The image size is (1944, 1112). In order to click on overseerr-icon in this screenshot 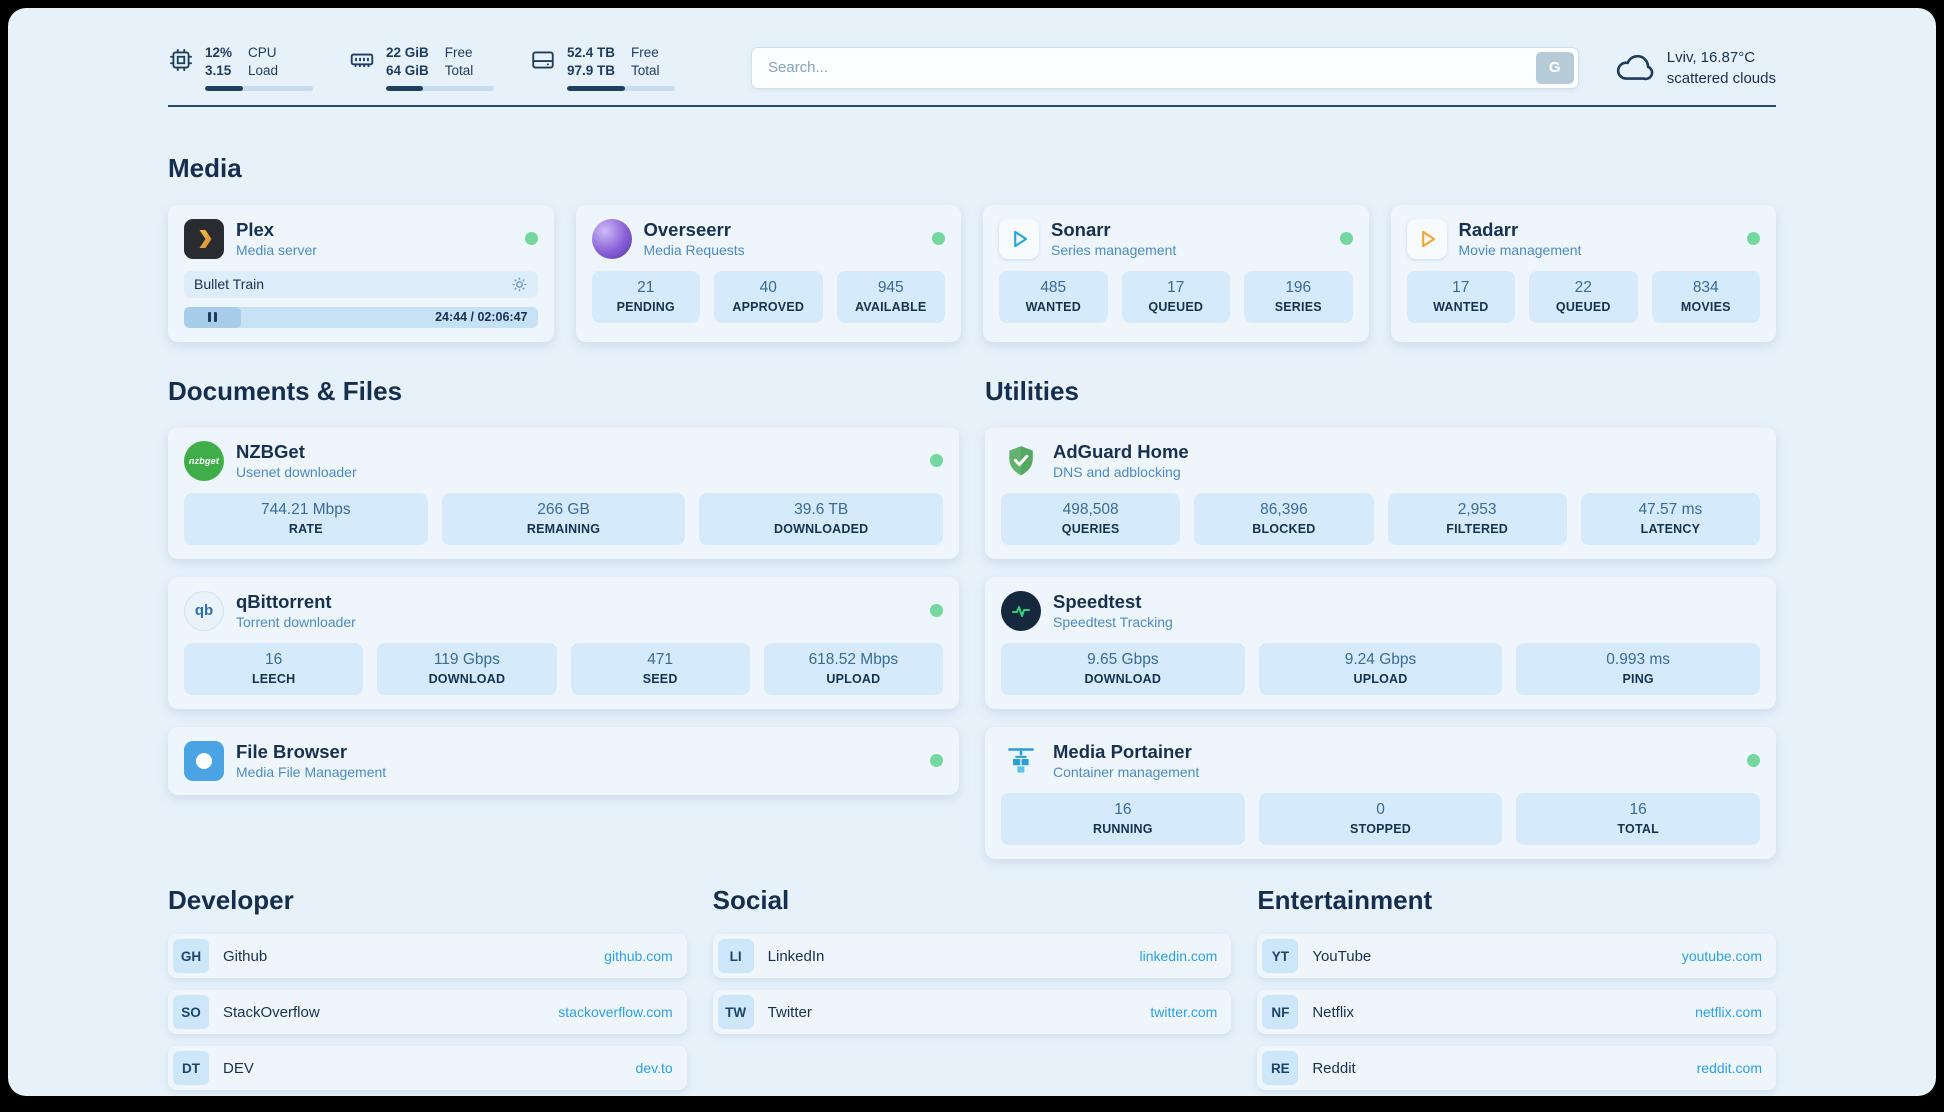, I will do `click(611, 238)`.